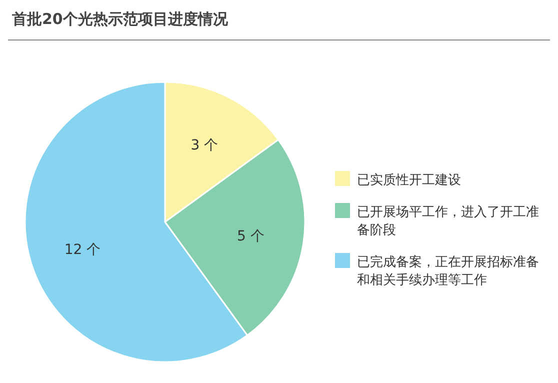 The height and width of the screenshot is (383, 558). I want to click on legend-label: 已开展场平工作，进入了开工准备阶段, so click(448, 221).